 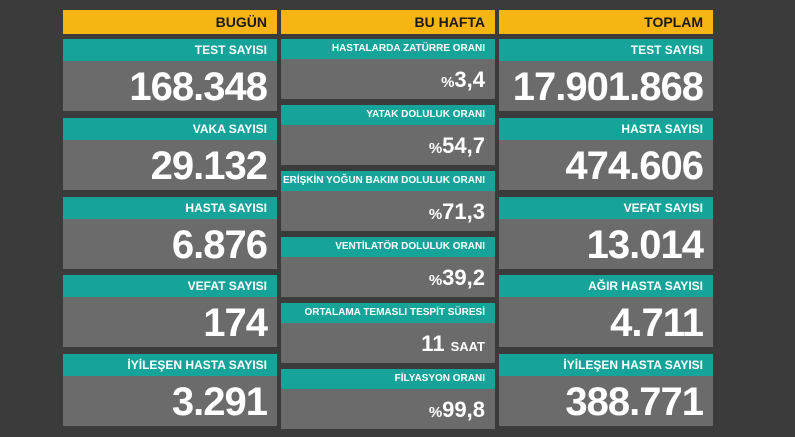 What do you see at coordinates (388, 211) in the screenshot?
I see `card-value: %71,3` at bounding box center [388, 211].